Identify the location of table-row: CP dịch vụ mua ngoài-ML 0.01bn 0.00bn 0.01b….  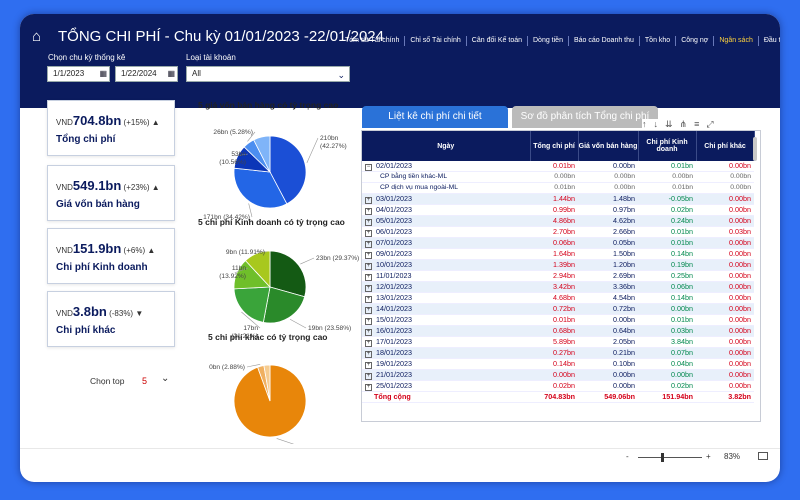
(558, 188).